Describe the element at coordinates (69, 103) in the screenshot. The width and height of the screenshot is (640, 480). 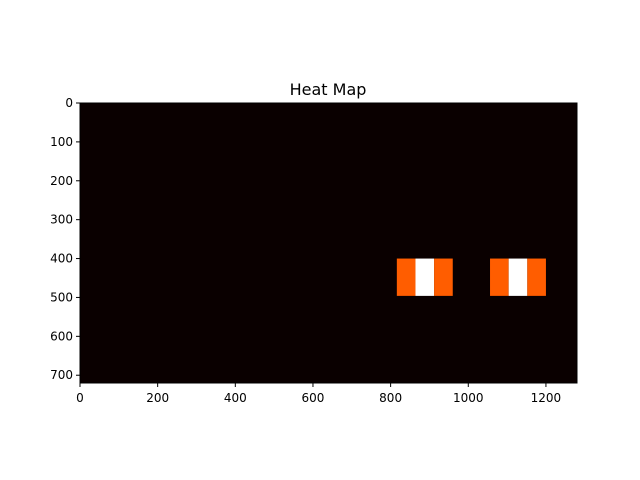
I see `y-tick-label: 0` at that location.